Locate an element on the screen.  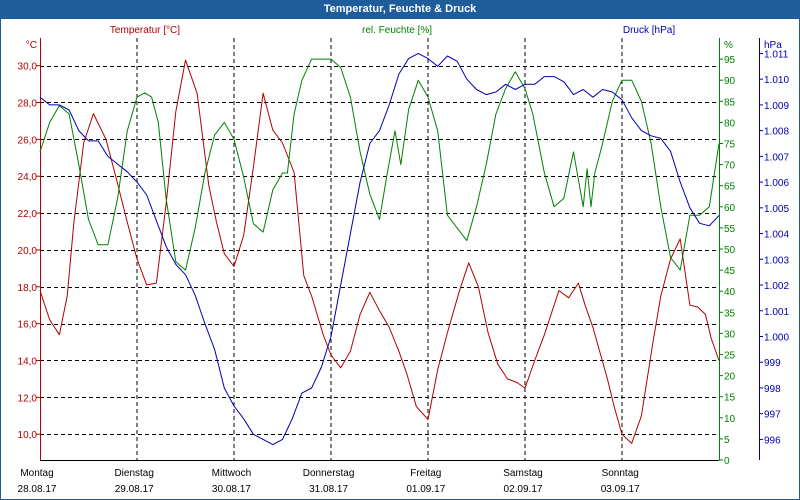
temperature-axis-title: Temperatur [°C] is located at coordinates (145, 30).